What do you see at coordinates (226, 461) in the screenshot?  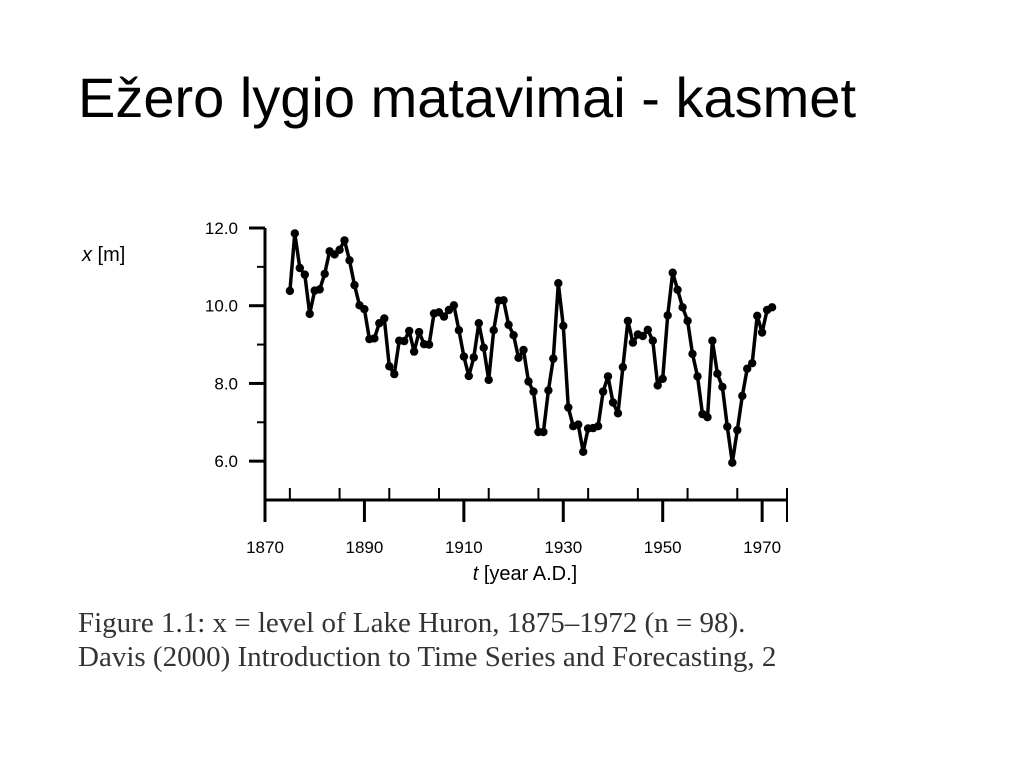 I see `y-tick-label: 6.0` at bounding box center [226, 461].